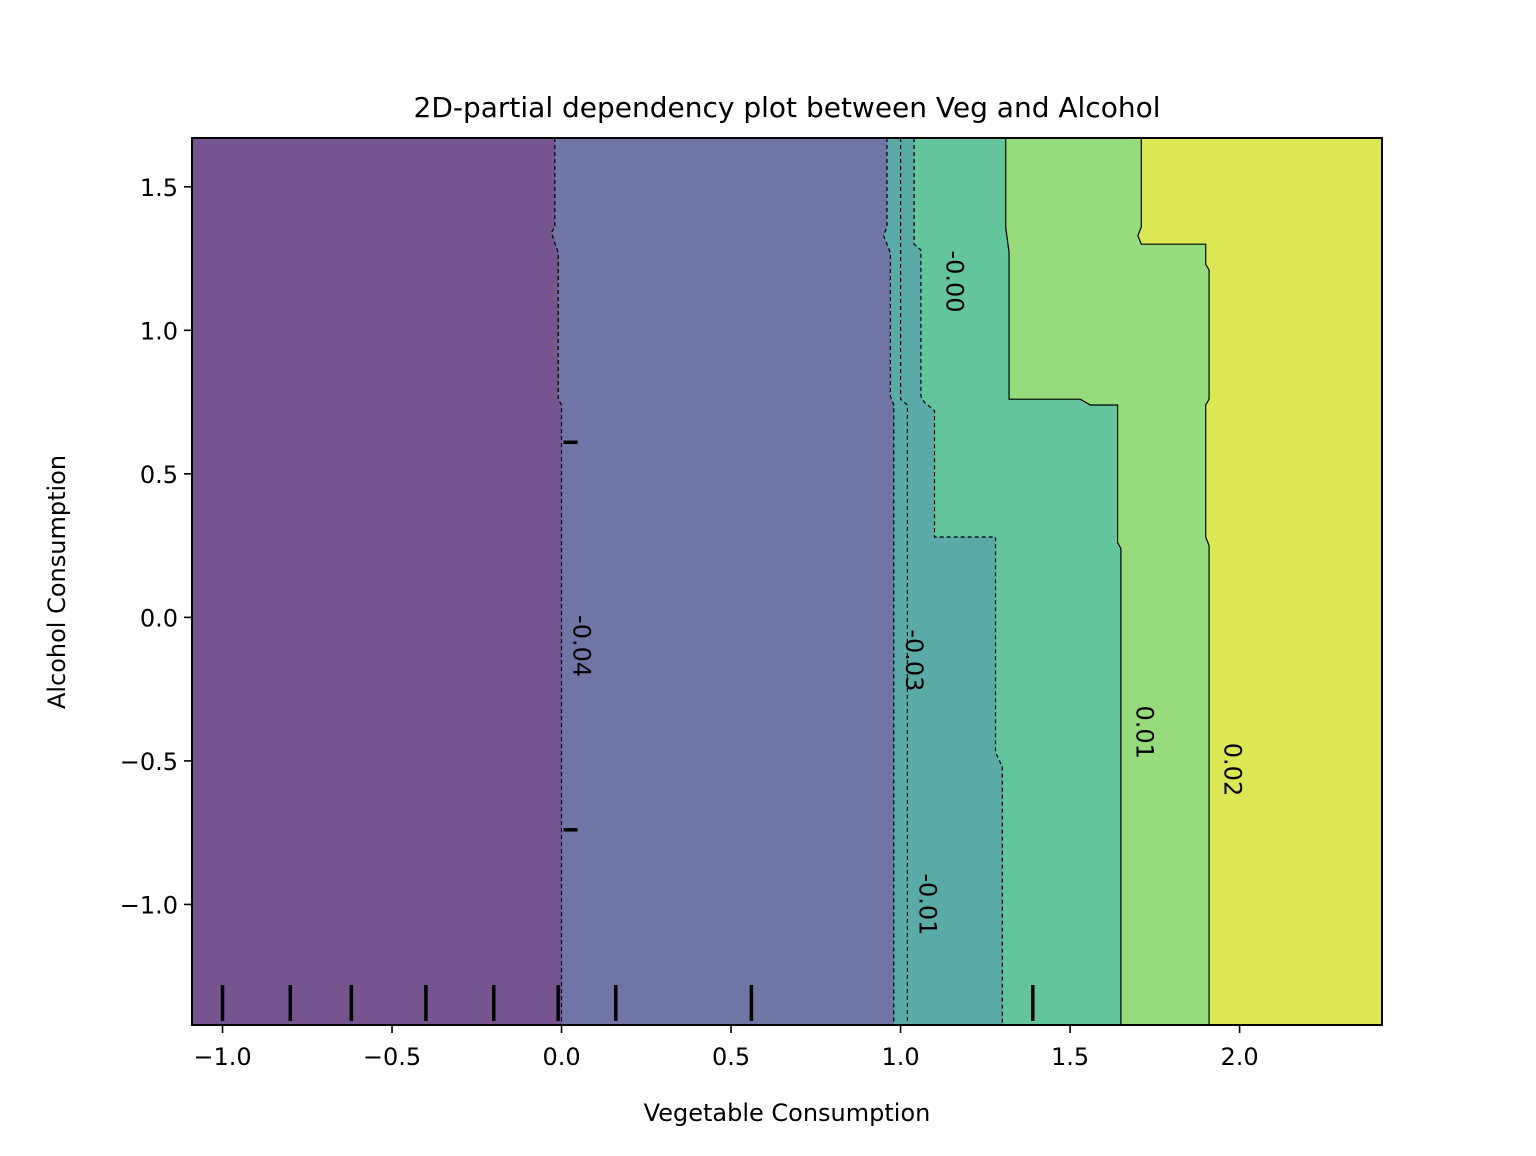  What do you see at coordinates (159, 475) in the screenshot?
I see `y-tick-label: 0.5` at bounding box center [159, 475].